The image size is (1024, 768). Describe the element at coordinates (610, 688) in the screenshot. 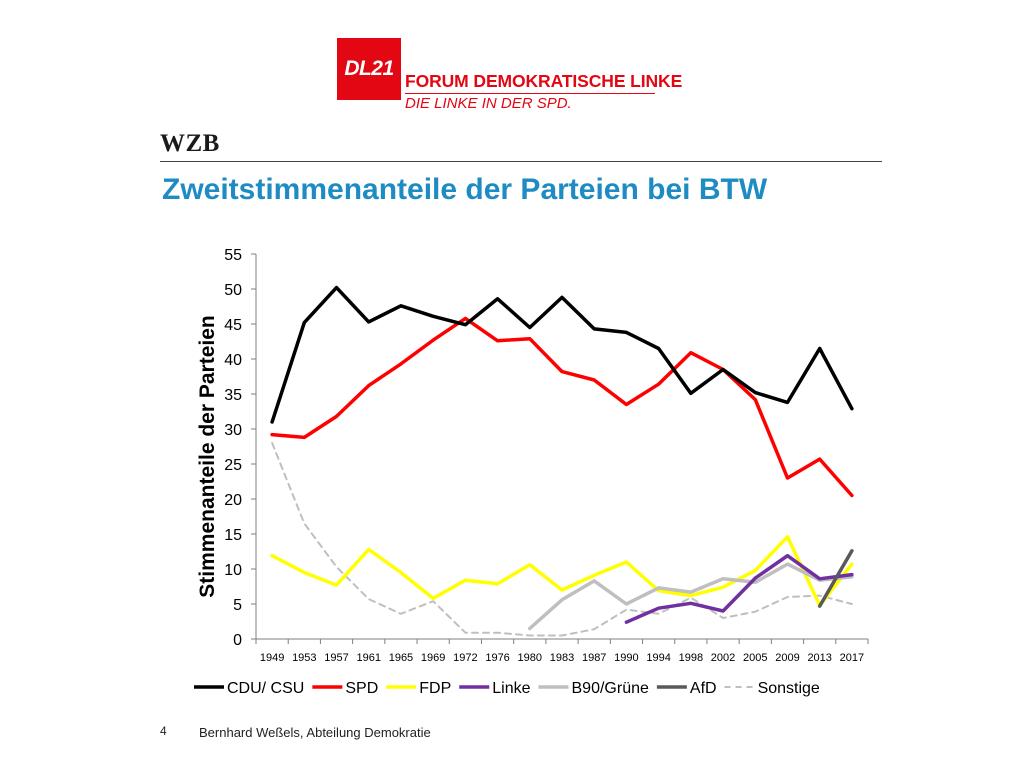

I see `legend-label-b90-gr-ne: B90/Grüne` at that location.